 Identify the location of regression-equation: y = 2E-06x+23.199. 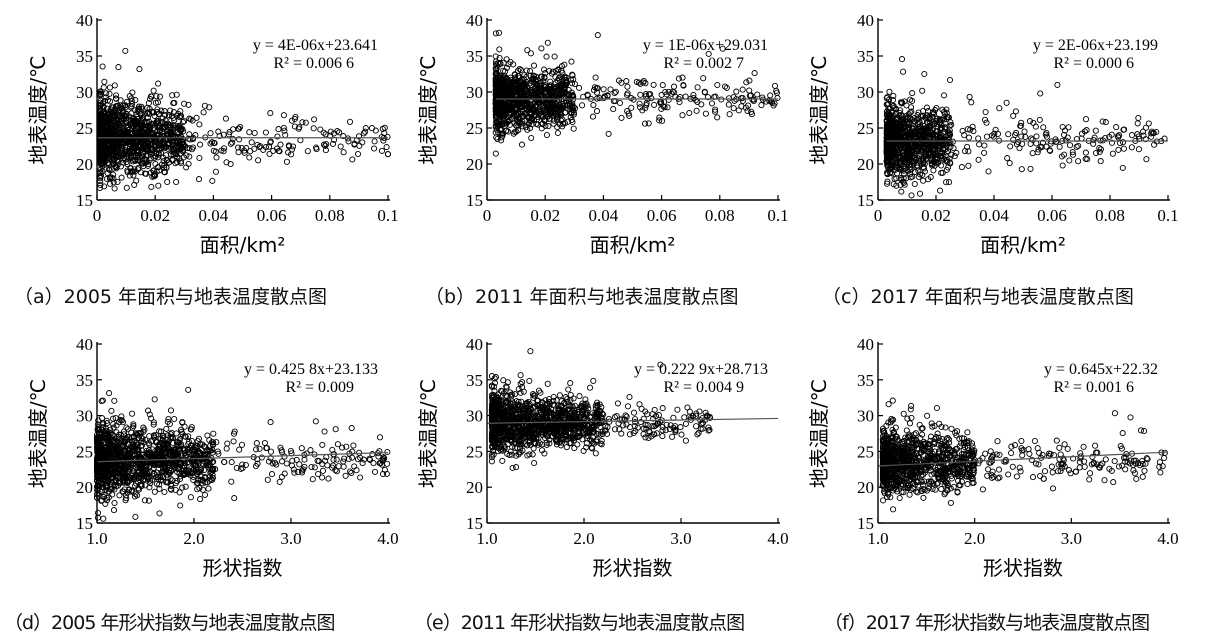
(1095, 45).